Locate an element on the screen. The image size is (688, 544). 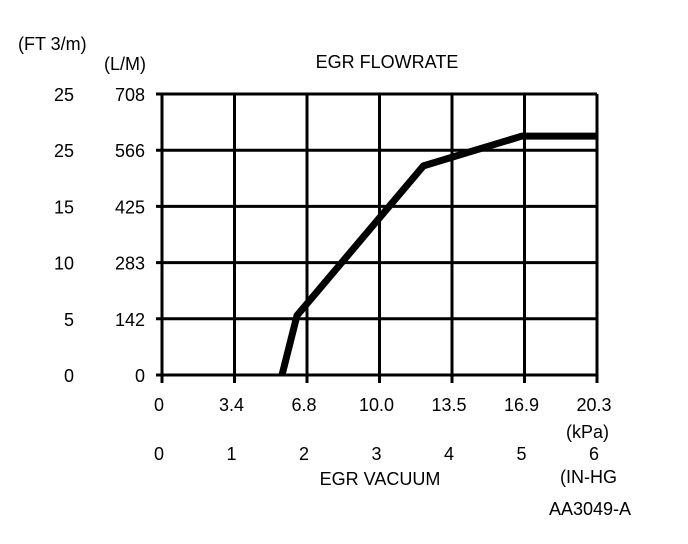
y-tick-ft3m: 5 is located at coordinates (69, 320).